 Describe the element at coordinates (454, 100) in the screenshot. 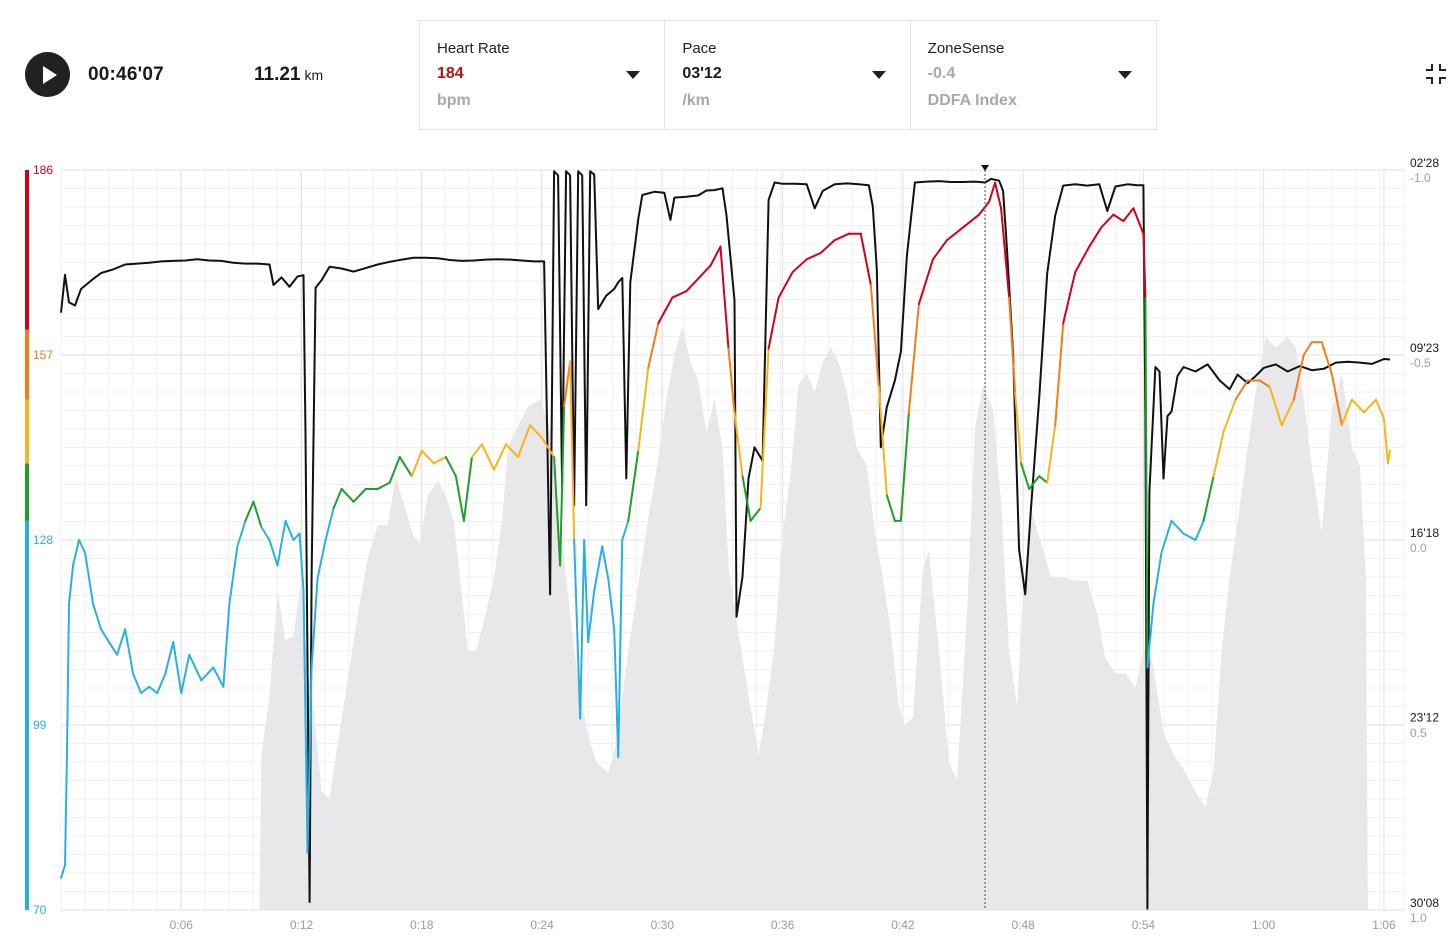

I see `metric-unit: bpm` at that location.